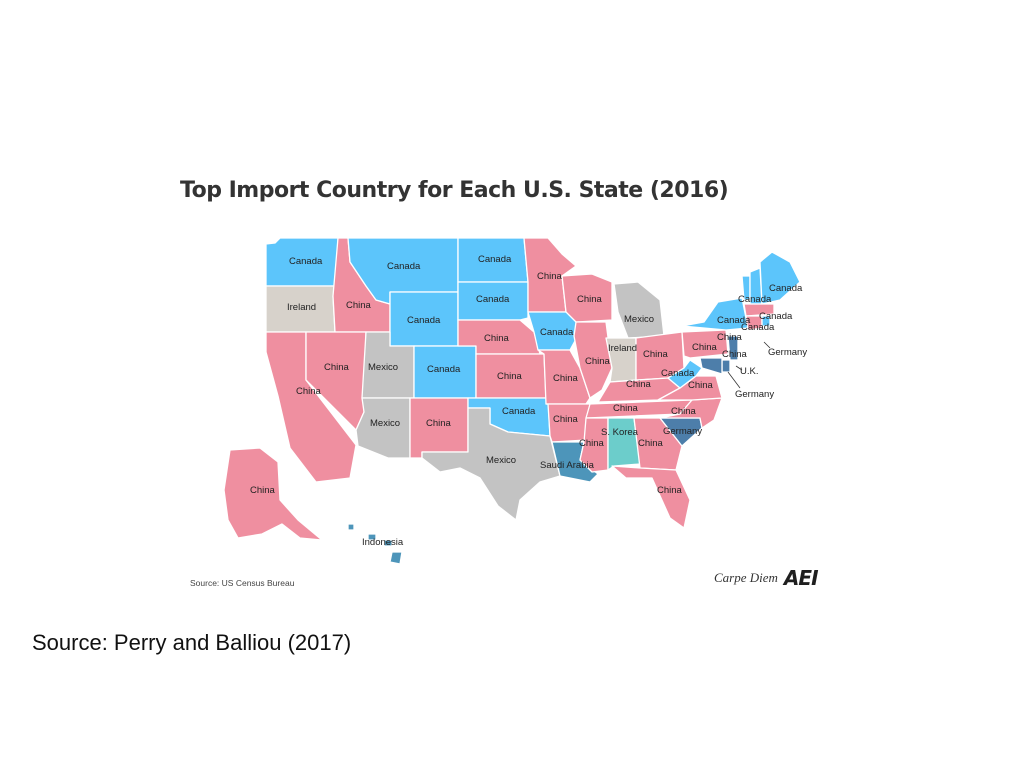 The image size is (1024, 768). What do you see at coordinates (682, 431) in the screenshot?
I see `label-sc: Germany` at bounding box center [682, 431].